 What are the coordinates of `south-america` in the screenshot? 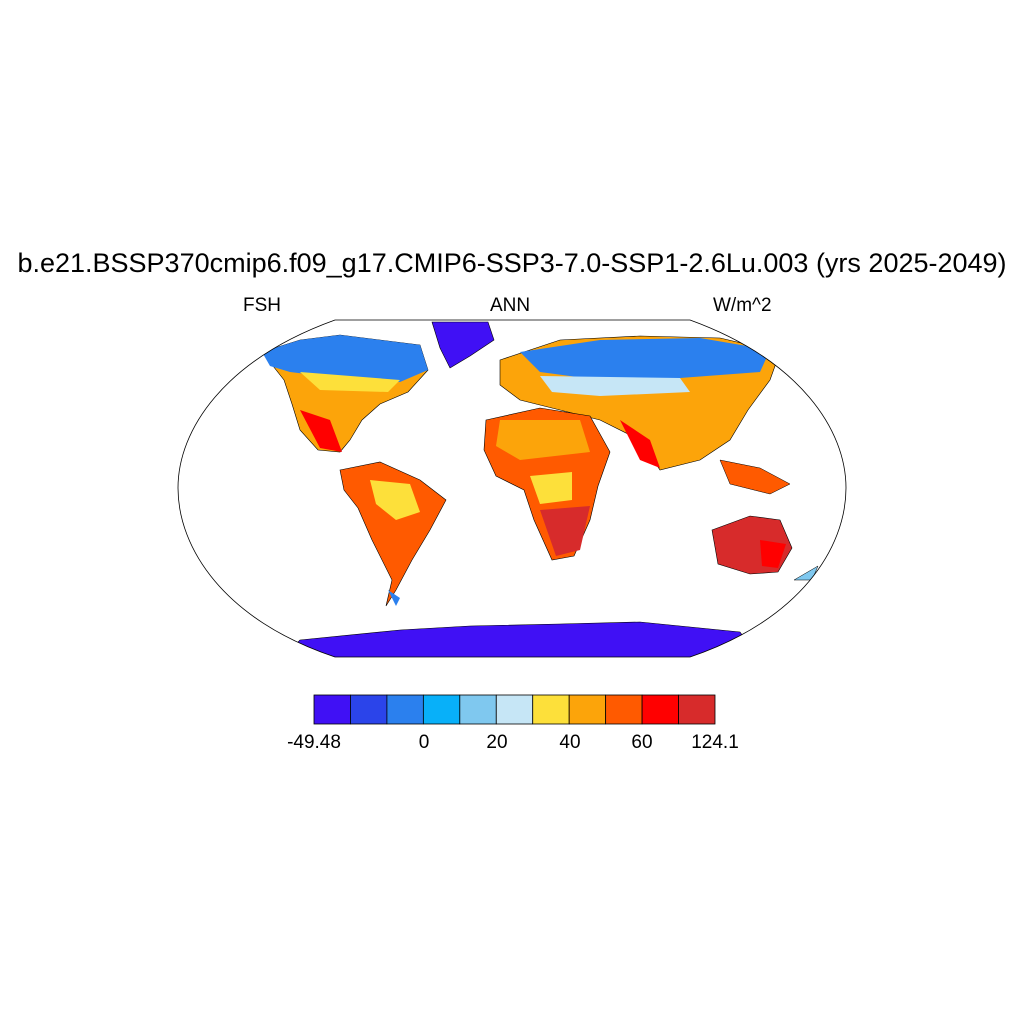 It's located at (393, 534).